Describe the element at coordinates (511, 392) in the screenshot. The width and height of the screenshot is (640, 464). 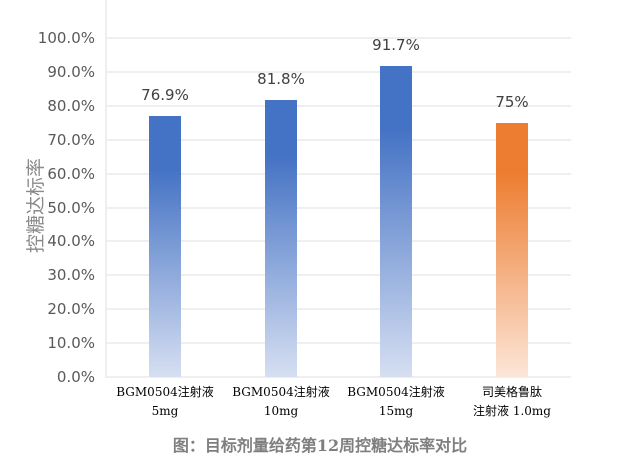
I see `x-category-label-line: 司美格鲁肽` at that location.